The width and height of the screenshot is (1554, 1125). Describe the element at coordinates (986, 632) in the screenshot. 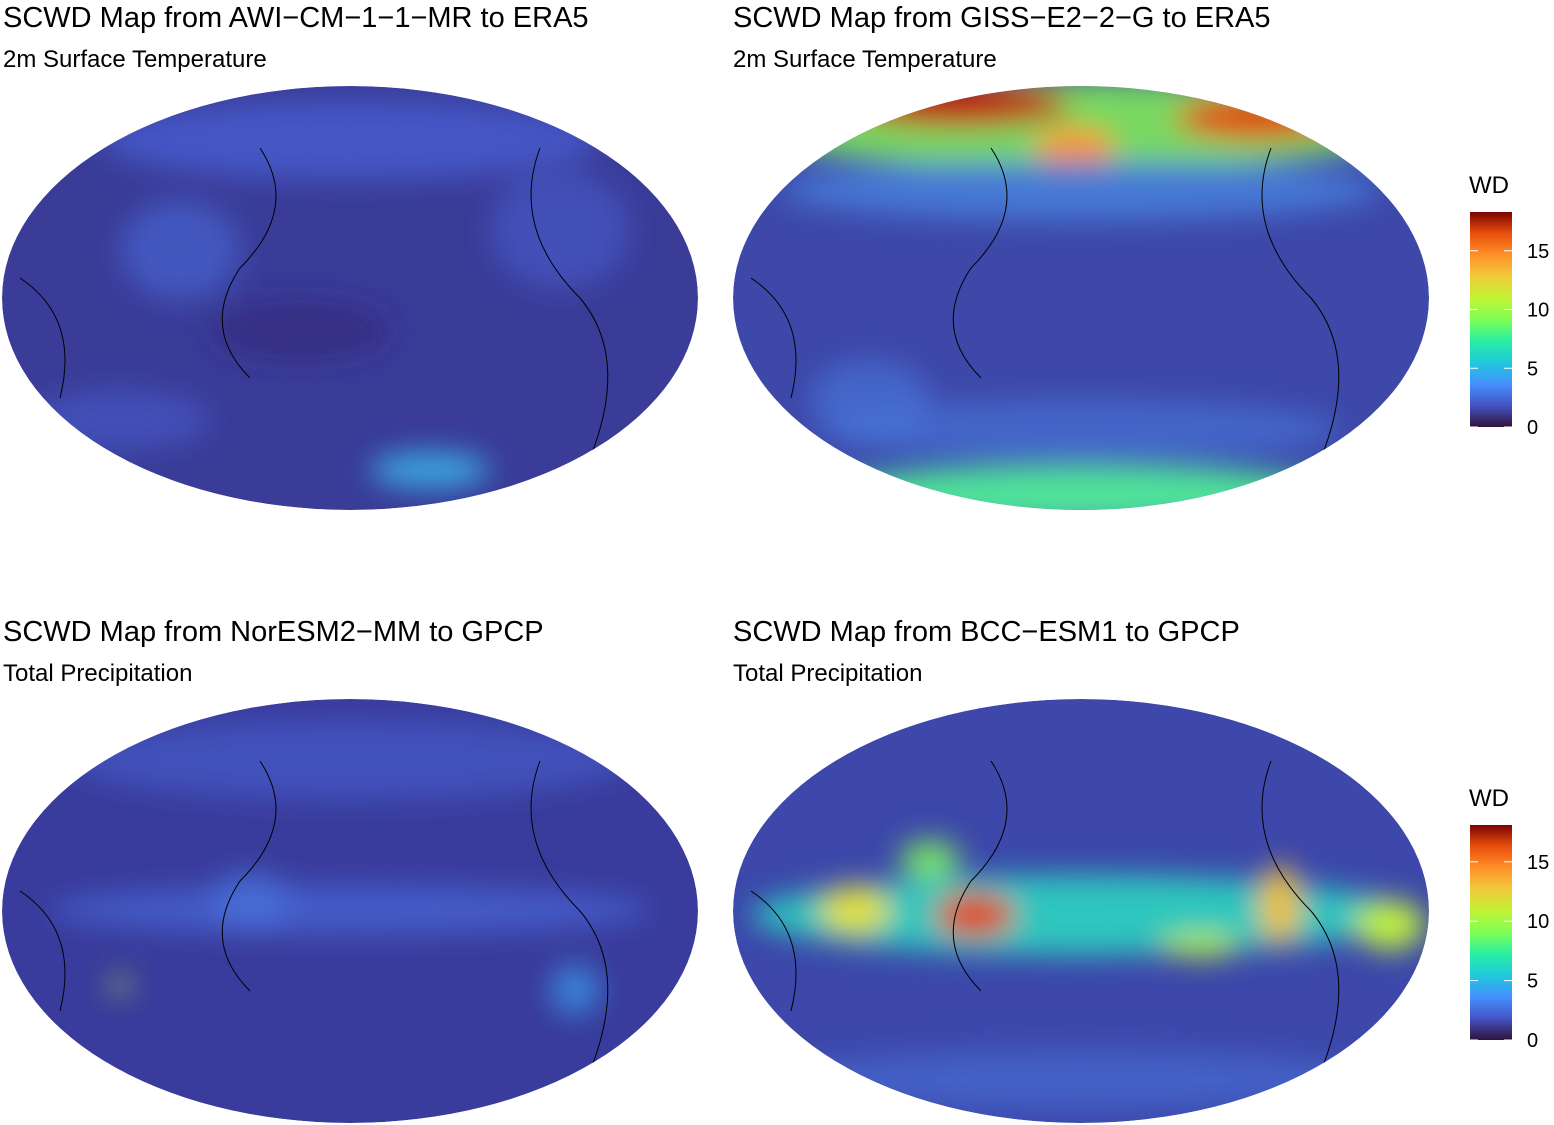

I see `panel-title: SCWD Map from BCC−ESM1 to GPCP` at that location.